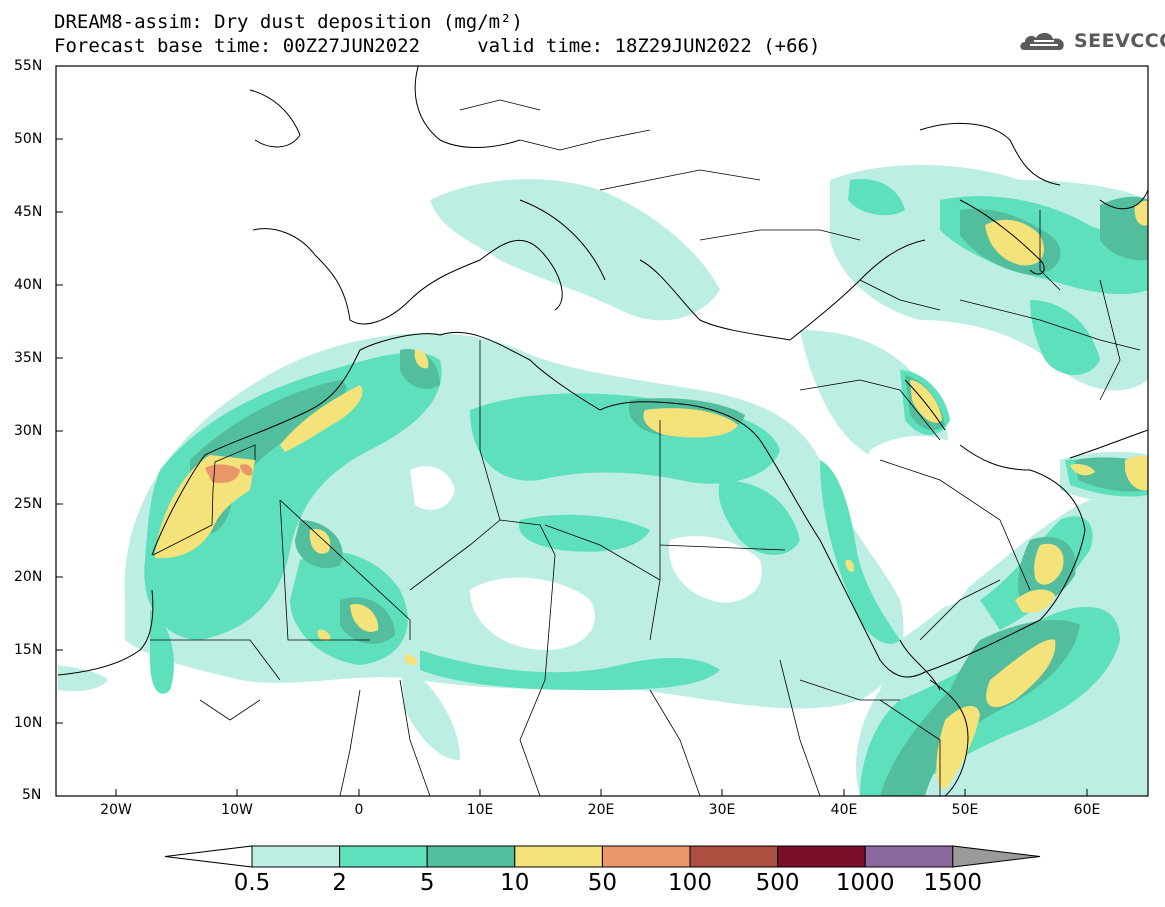 The width and height of the screenshot is (1165, 907). I want to click on lat-label: 40N, so click(28, 285).